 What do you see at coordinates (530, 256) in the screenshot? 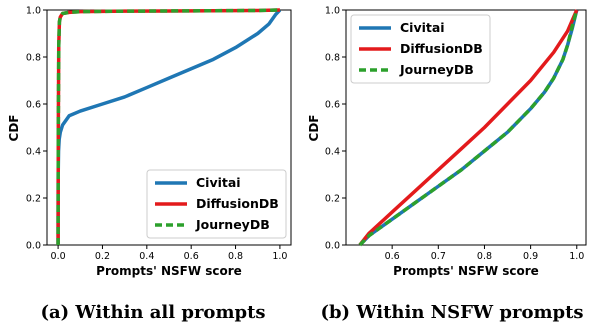
I see `x-tick-label: 0.9` at bounding box center [530, 256].